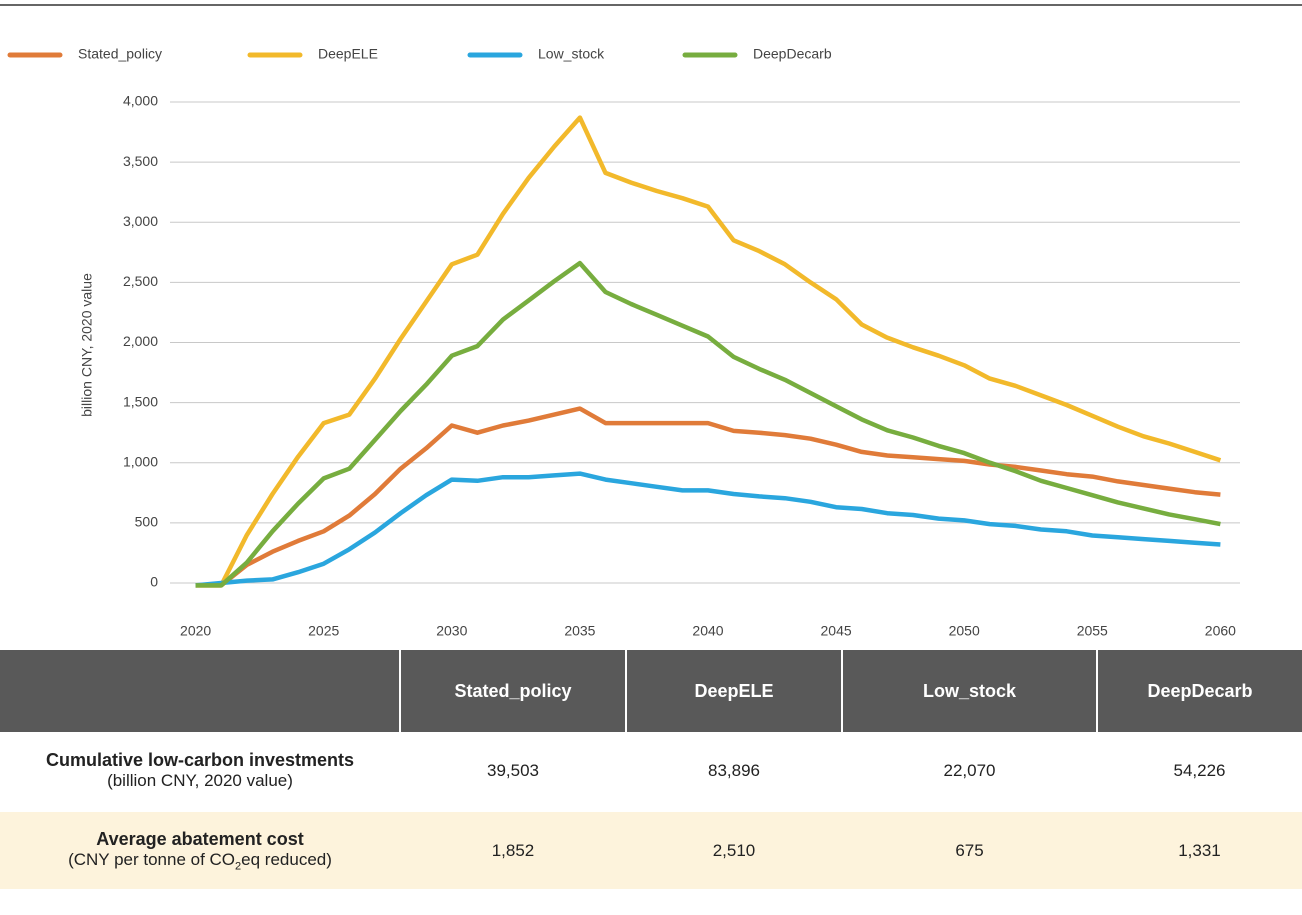 This screenshot has width=1302, height=915. Describe the element at coordinates (323, 631) in the screenshot. I see `x-tick-label: 2025` at that location.